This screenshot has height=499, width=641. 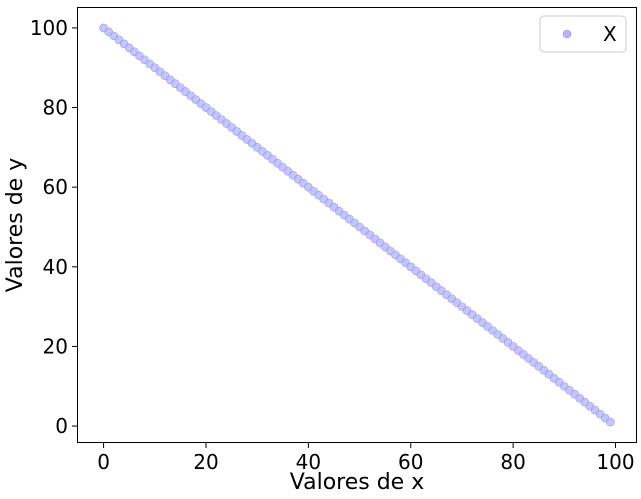 I want to click on x-tick-label: 60, so click(x=410, y=462).